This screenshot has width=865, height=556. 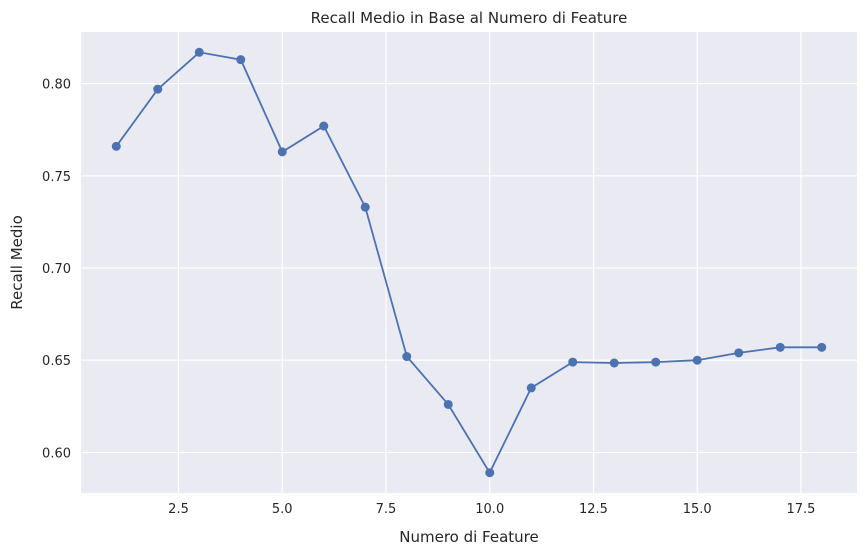 What do you see at coordinates (56, 453) in the screenshot?
I see `y-tick-label: 0.60` at bounding box center [56, 453].